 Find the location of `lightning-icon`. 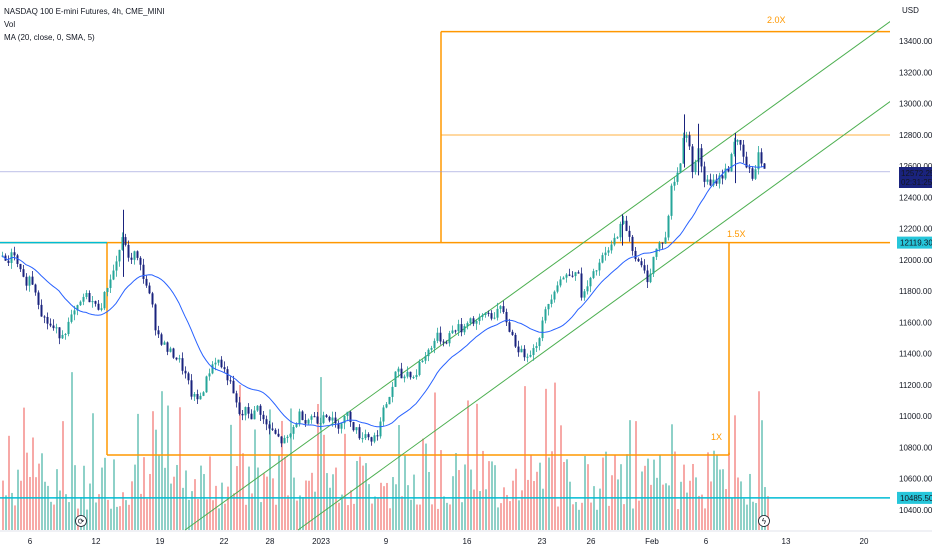

lightning-icon is located at coordinates (764, 521).